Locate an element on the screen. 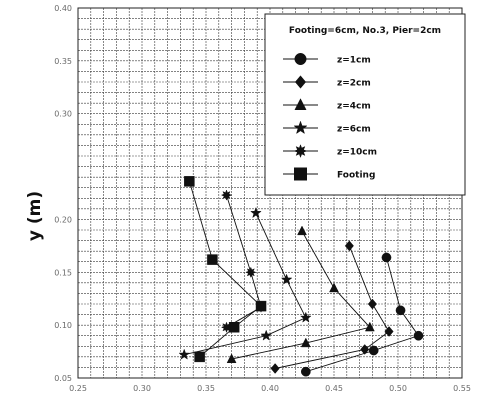 This screenshot has height=420, width=477. y-tick-label: 0.40 is located at coordinates (63, 8).